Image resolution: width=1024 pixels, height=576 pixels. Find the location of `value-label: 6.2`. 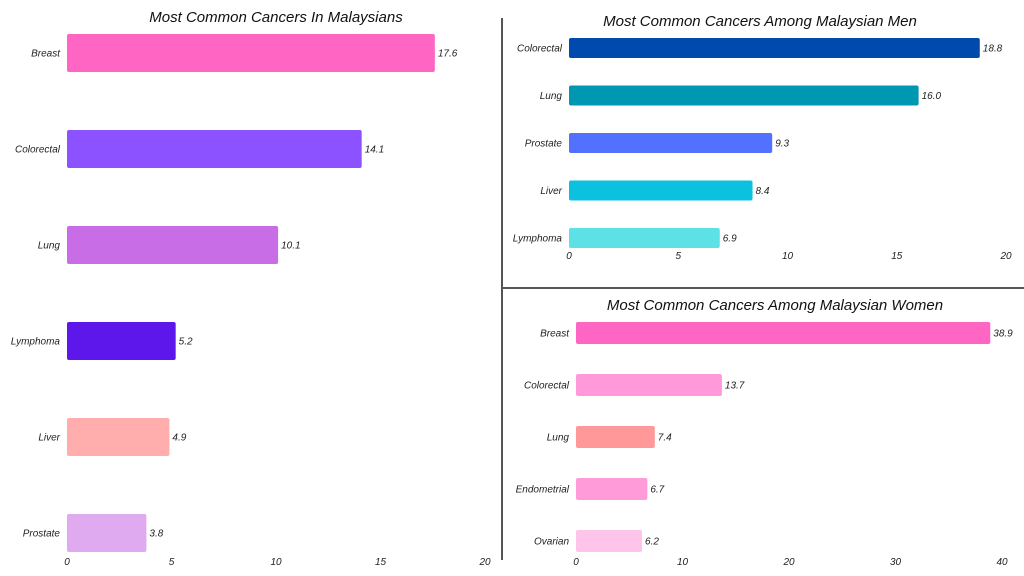

value-label: 6.2 is located at coordinates (652, 542).